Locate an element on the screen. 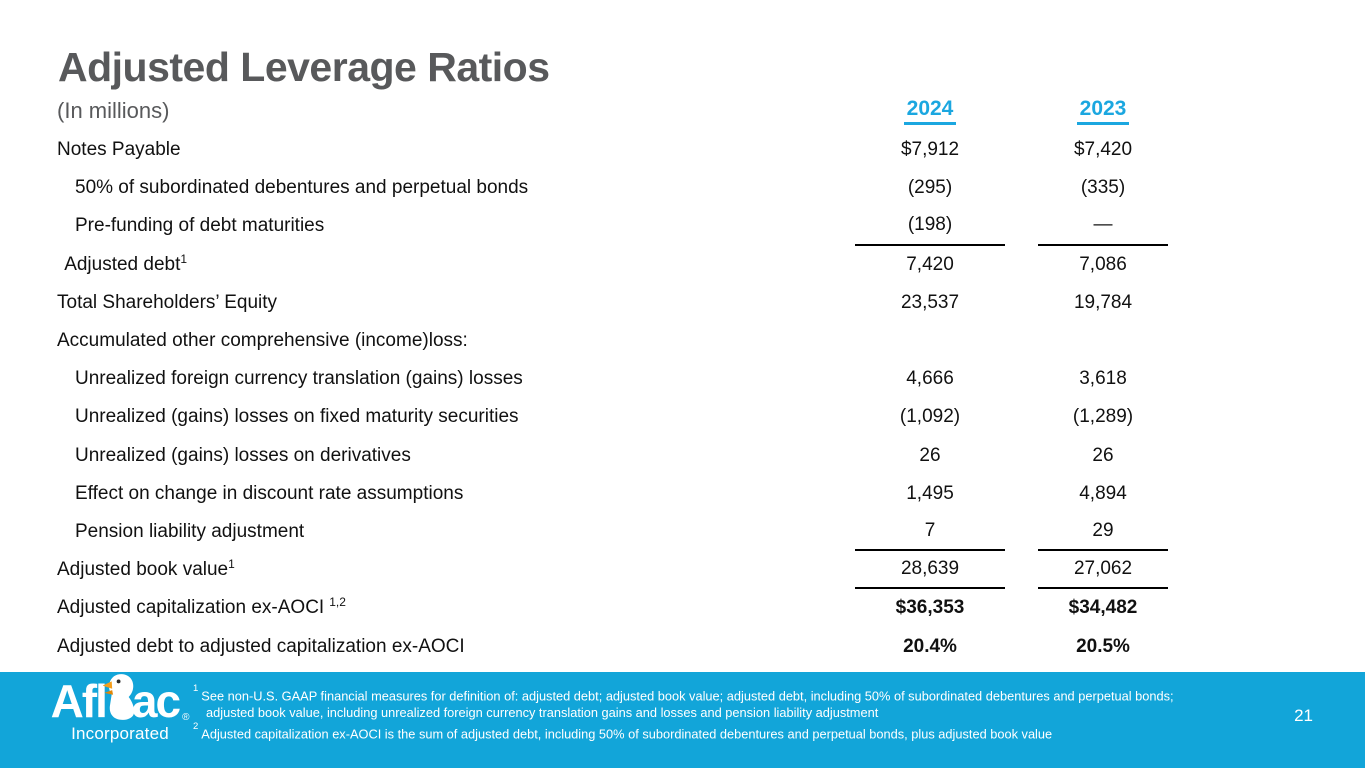 The height and width of the screenshot is (768, 1365). column-gap is located at coordinates (1021, 111).